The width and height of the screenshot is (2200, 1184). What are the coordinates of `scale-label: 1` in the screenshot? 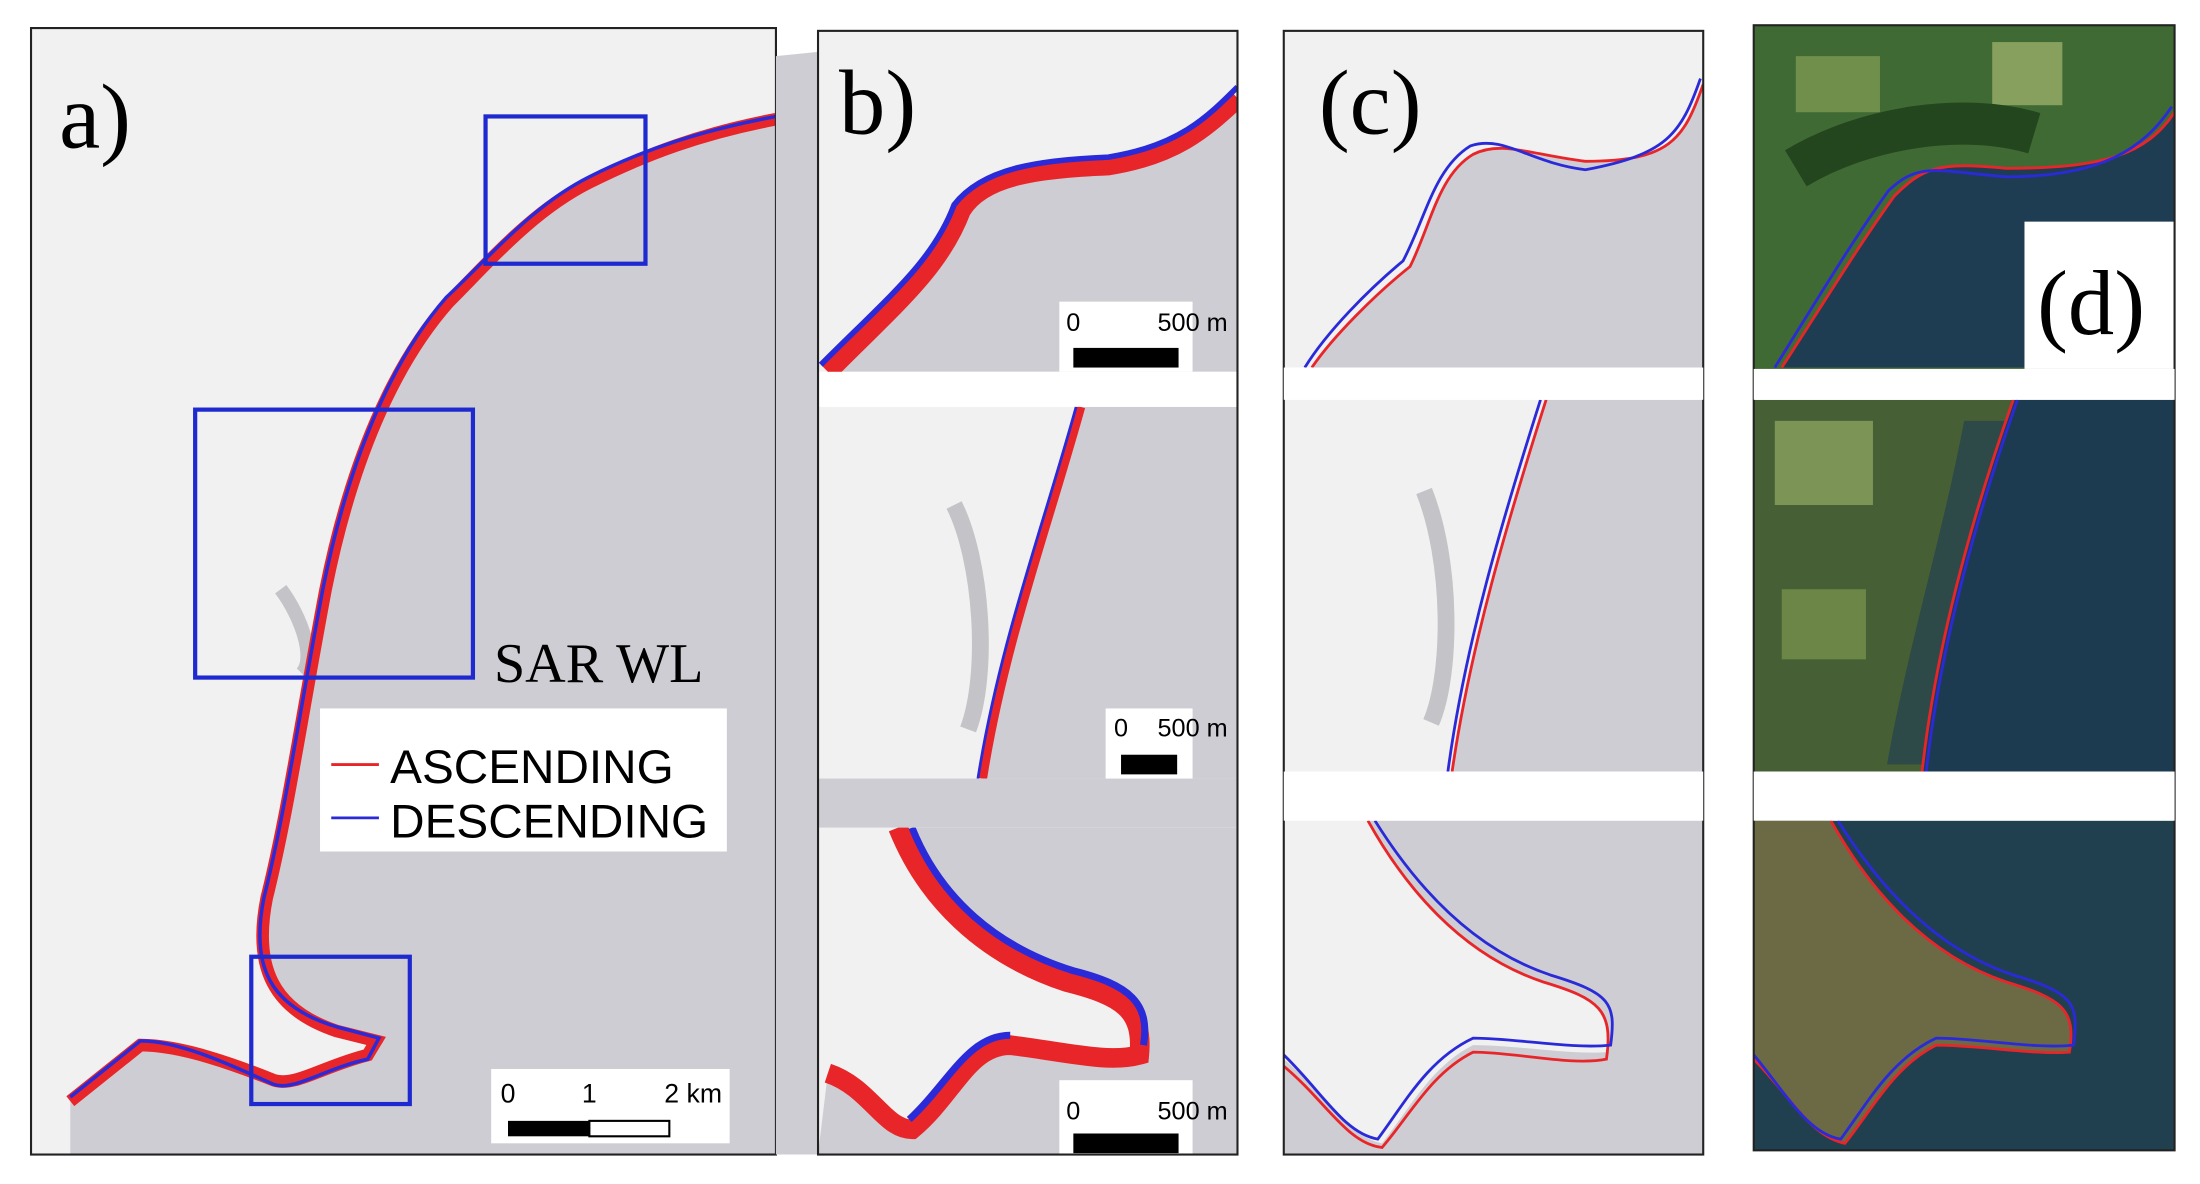 It's located at (589, 1094).